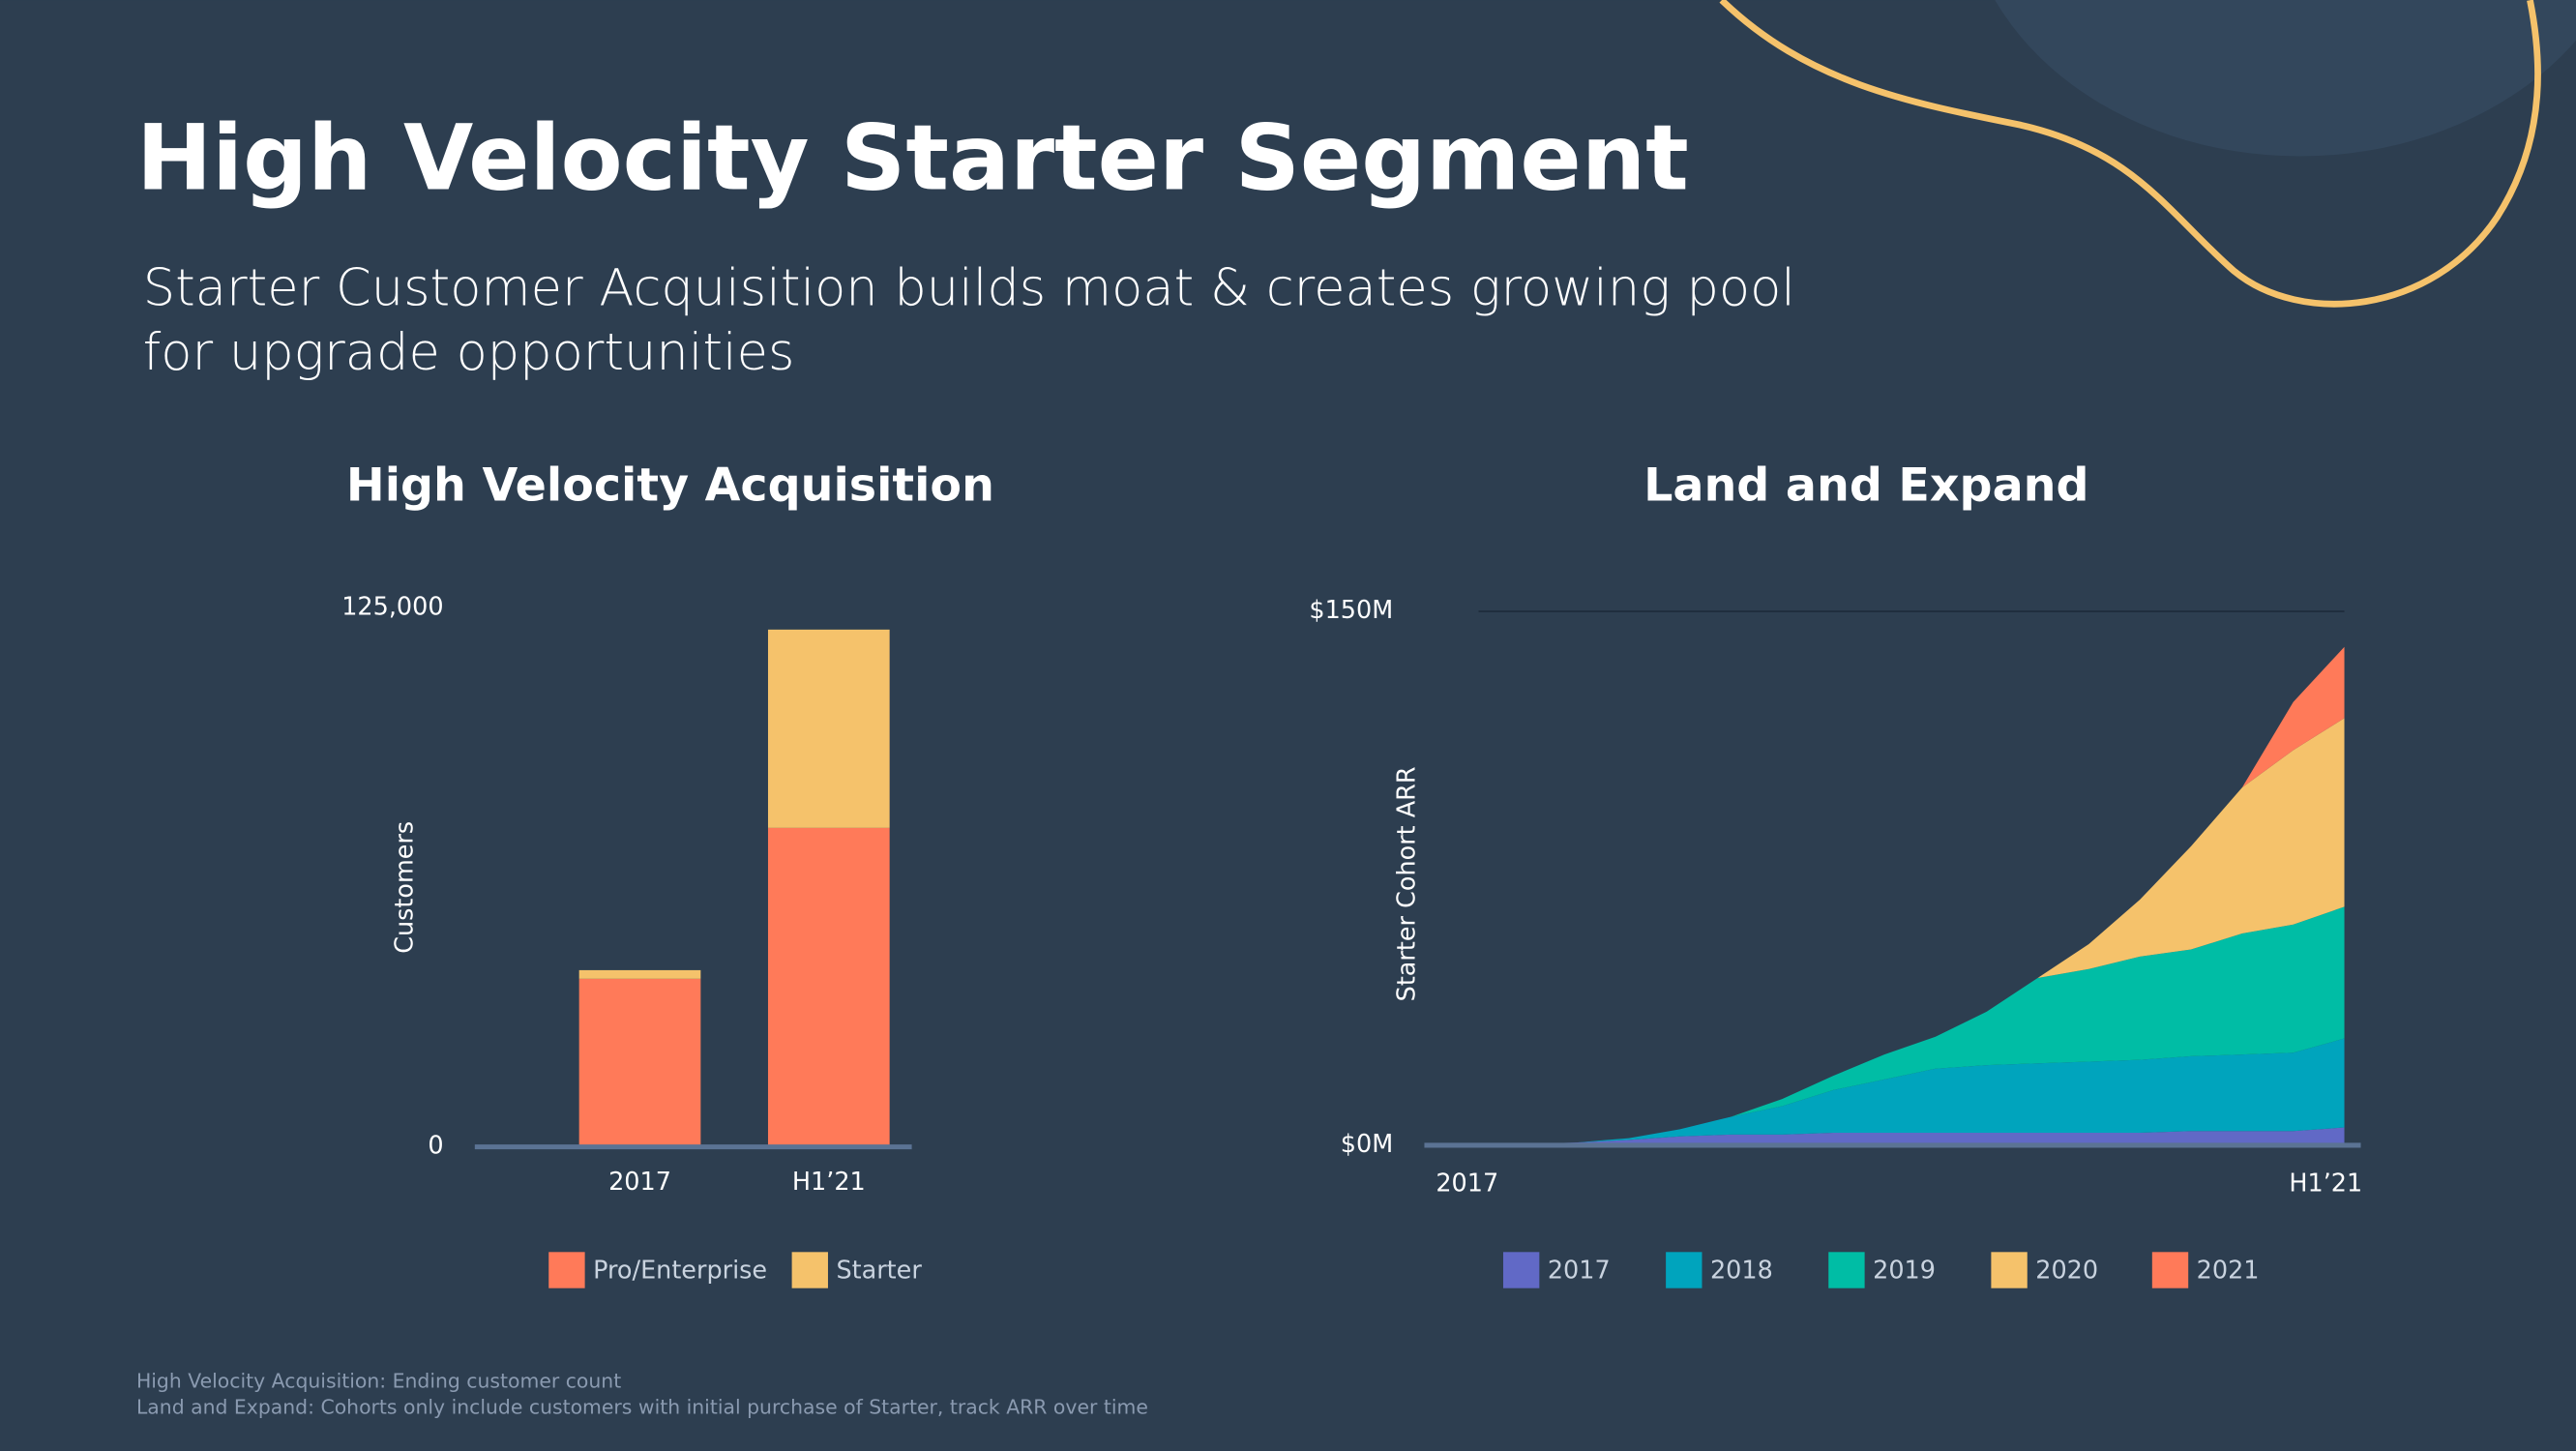  I want to click on legend-label: Starter, so click(879, 1272).